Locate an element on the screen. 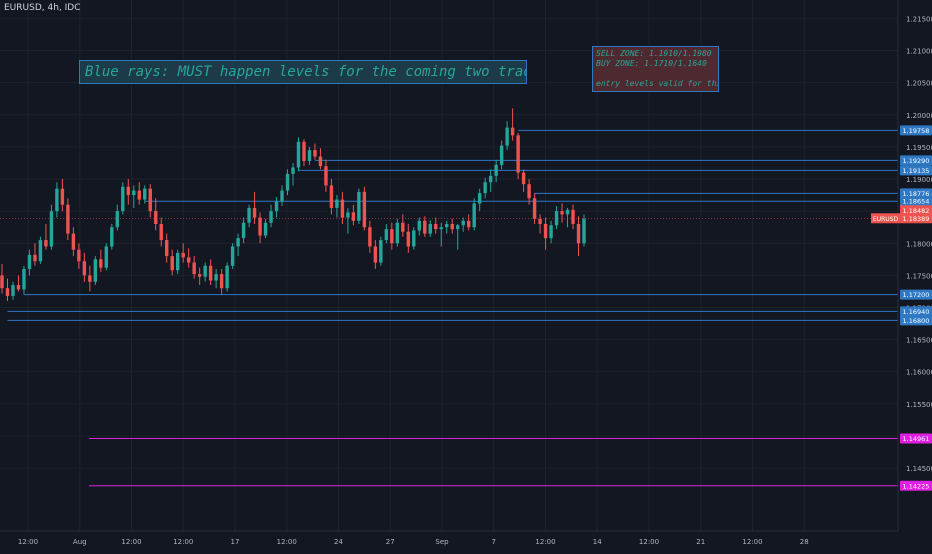  buy-zone-text: BUY ZONE: 1.1710/1.1640 is located at coordinates (651, 63).